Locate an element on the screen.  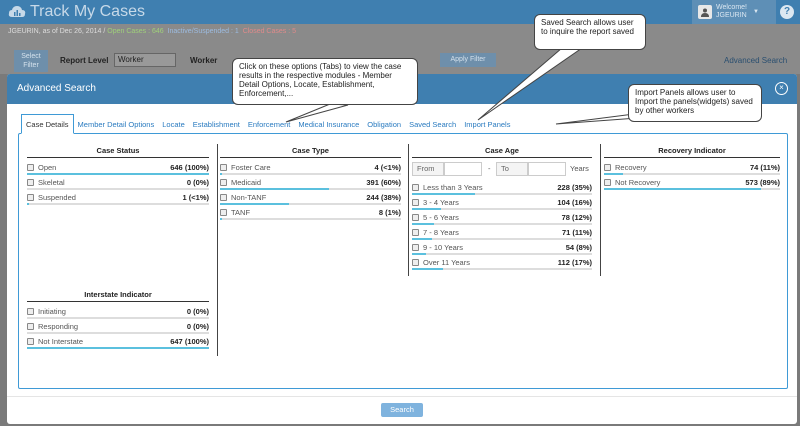
close-icon: × is located at coordinates (781, 88).